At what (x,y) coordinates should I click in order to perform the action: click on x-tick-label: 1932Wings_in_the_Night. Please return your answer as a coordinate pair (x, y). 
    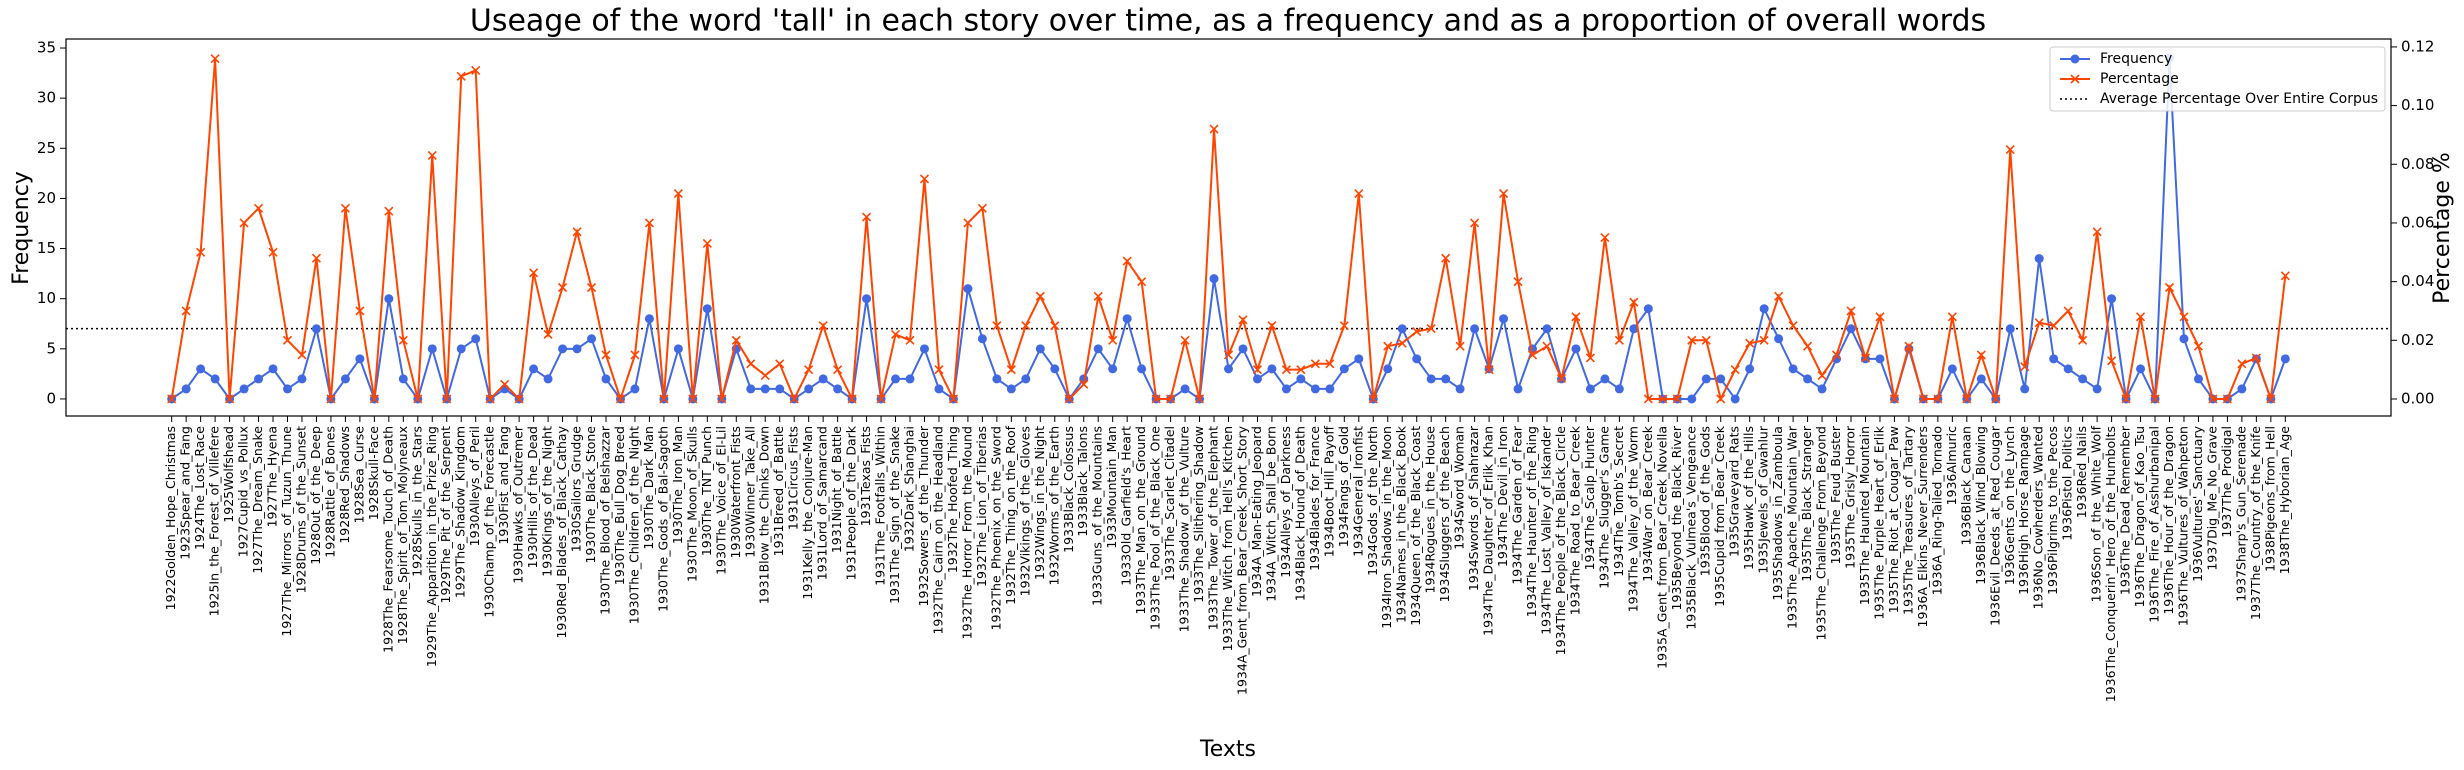
    Looking at the image, I should click on (1039, 503).